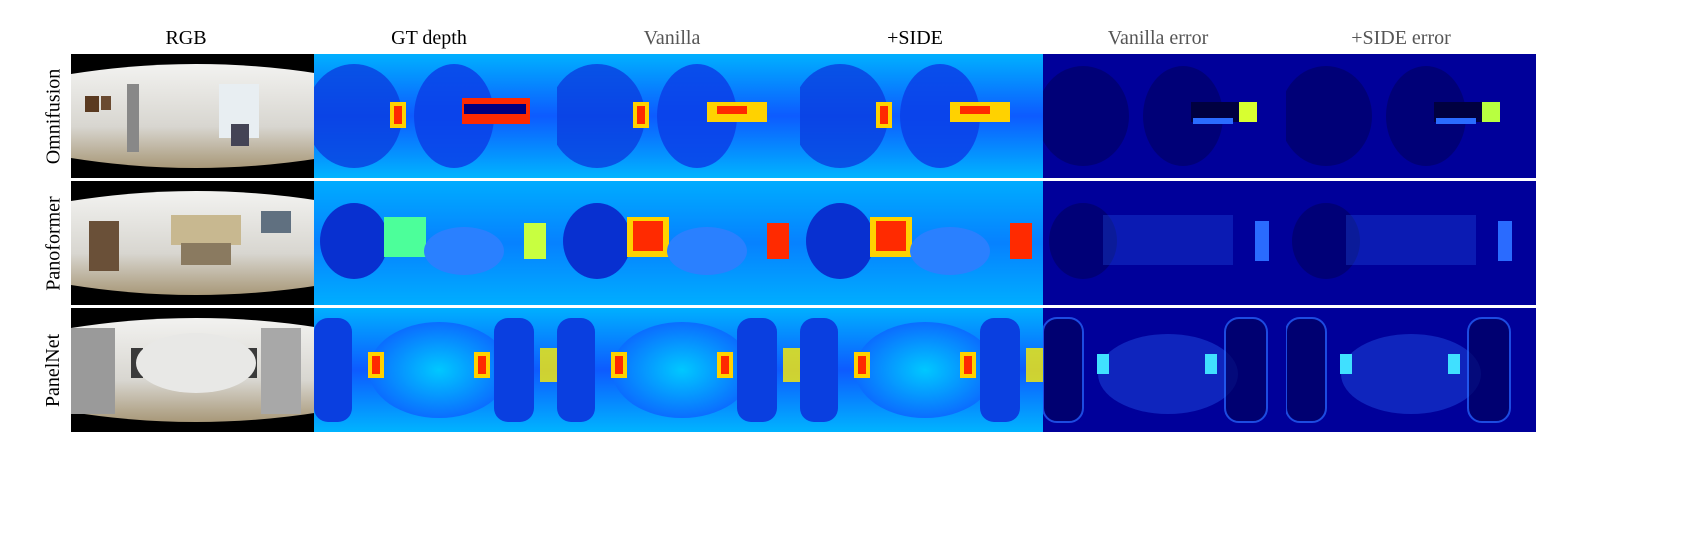  I want to click on row-header-omnifusion: Omnifusion, so click(53, 116).